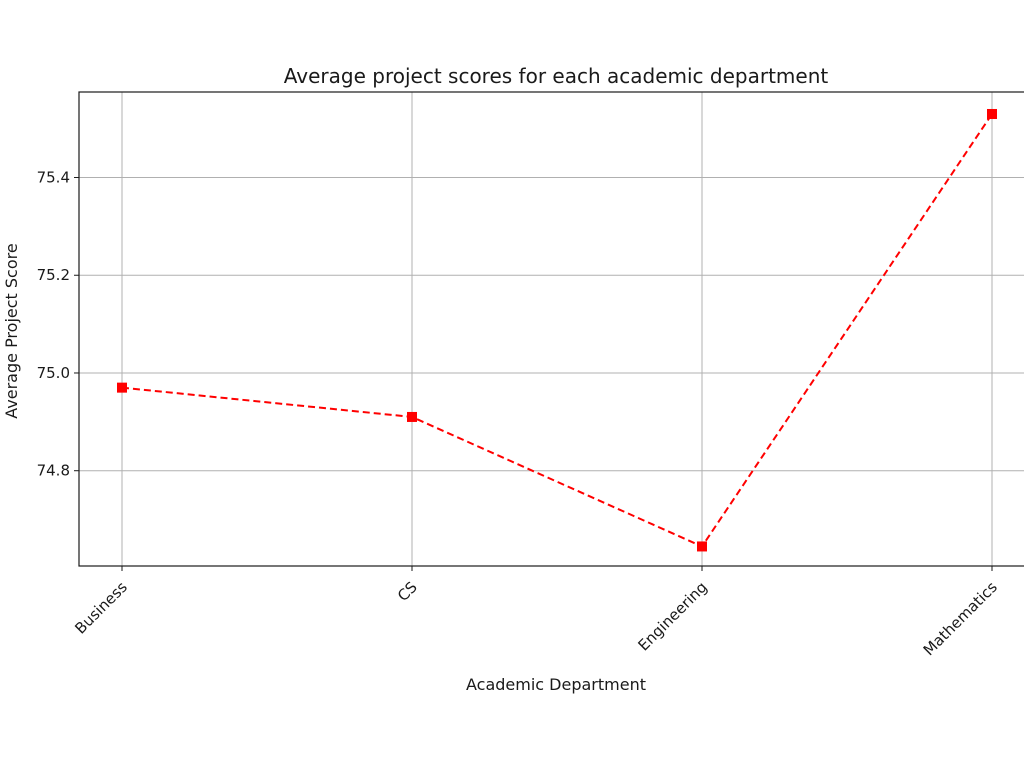 The image size is (1024, 768). What do you see at coordinates (53, 275) in the screenshot?
I see `y-tick-label: 75.2` at bounding box center [53, 275].